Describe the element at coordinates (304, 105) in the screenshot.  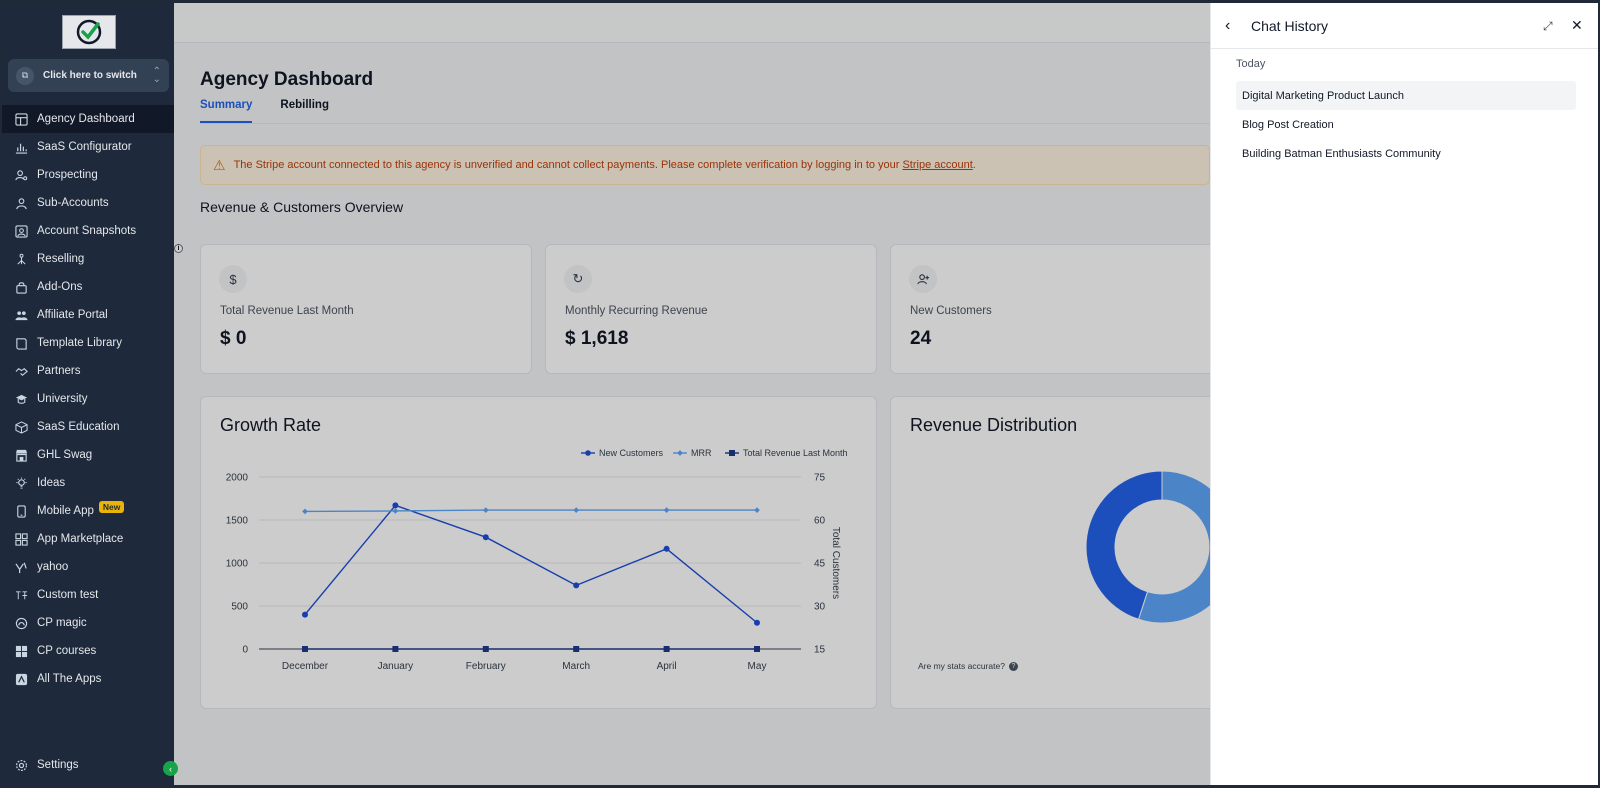
I see `tab-rebilling: Rebilling` at that location.